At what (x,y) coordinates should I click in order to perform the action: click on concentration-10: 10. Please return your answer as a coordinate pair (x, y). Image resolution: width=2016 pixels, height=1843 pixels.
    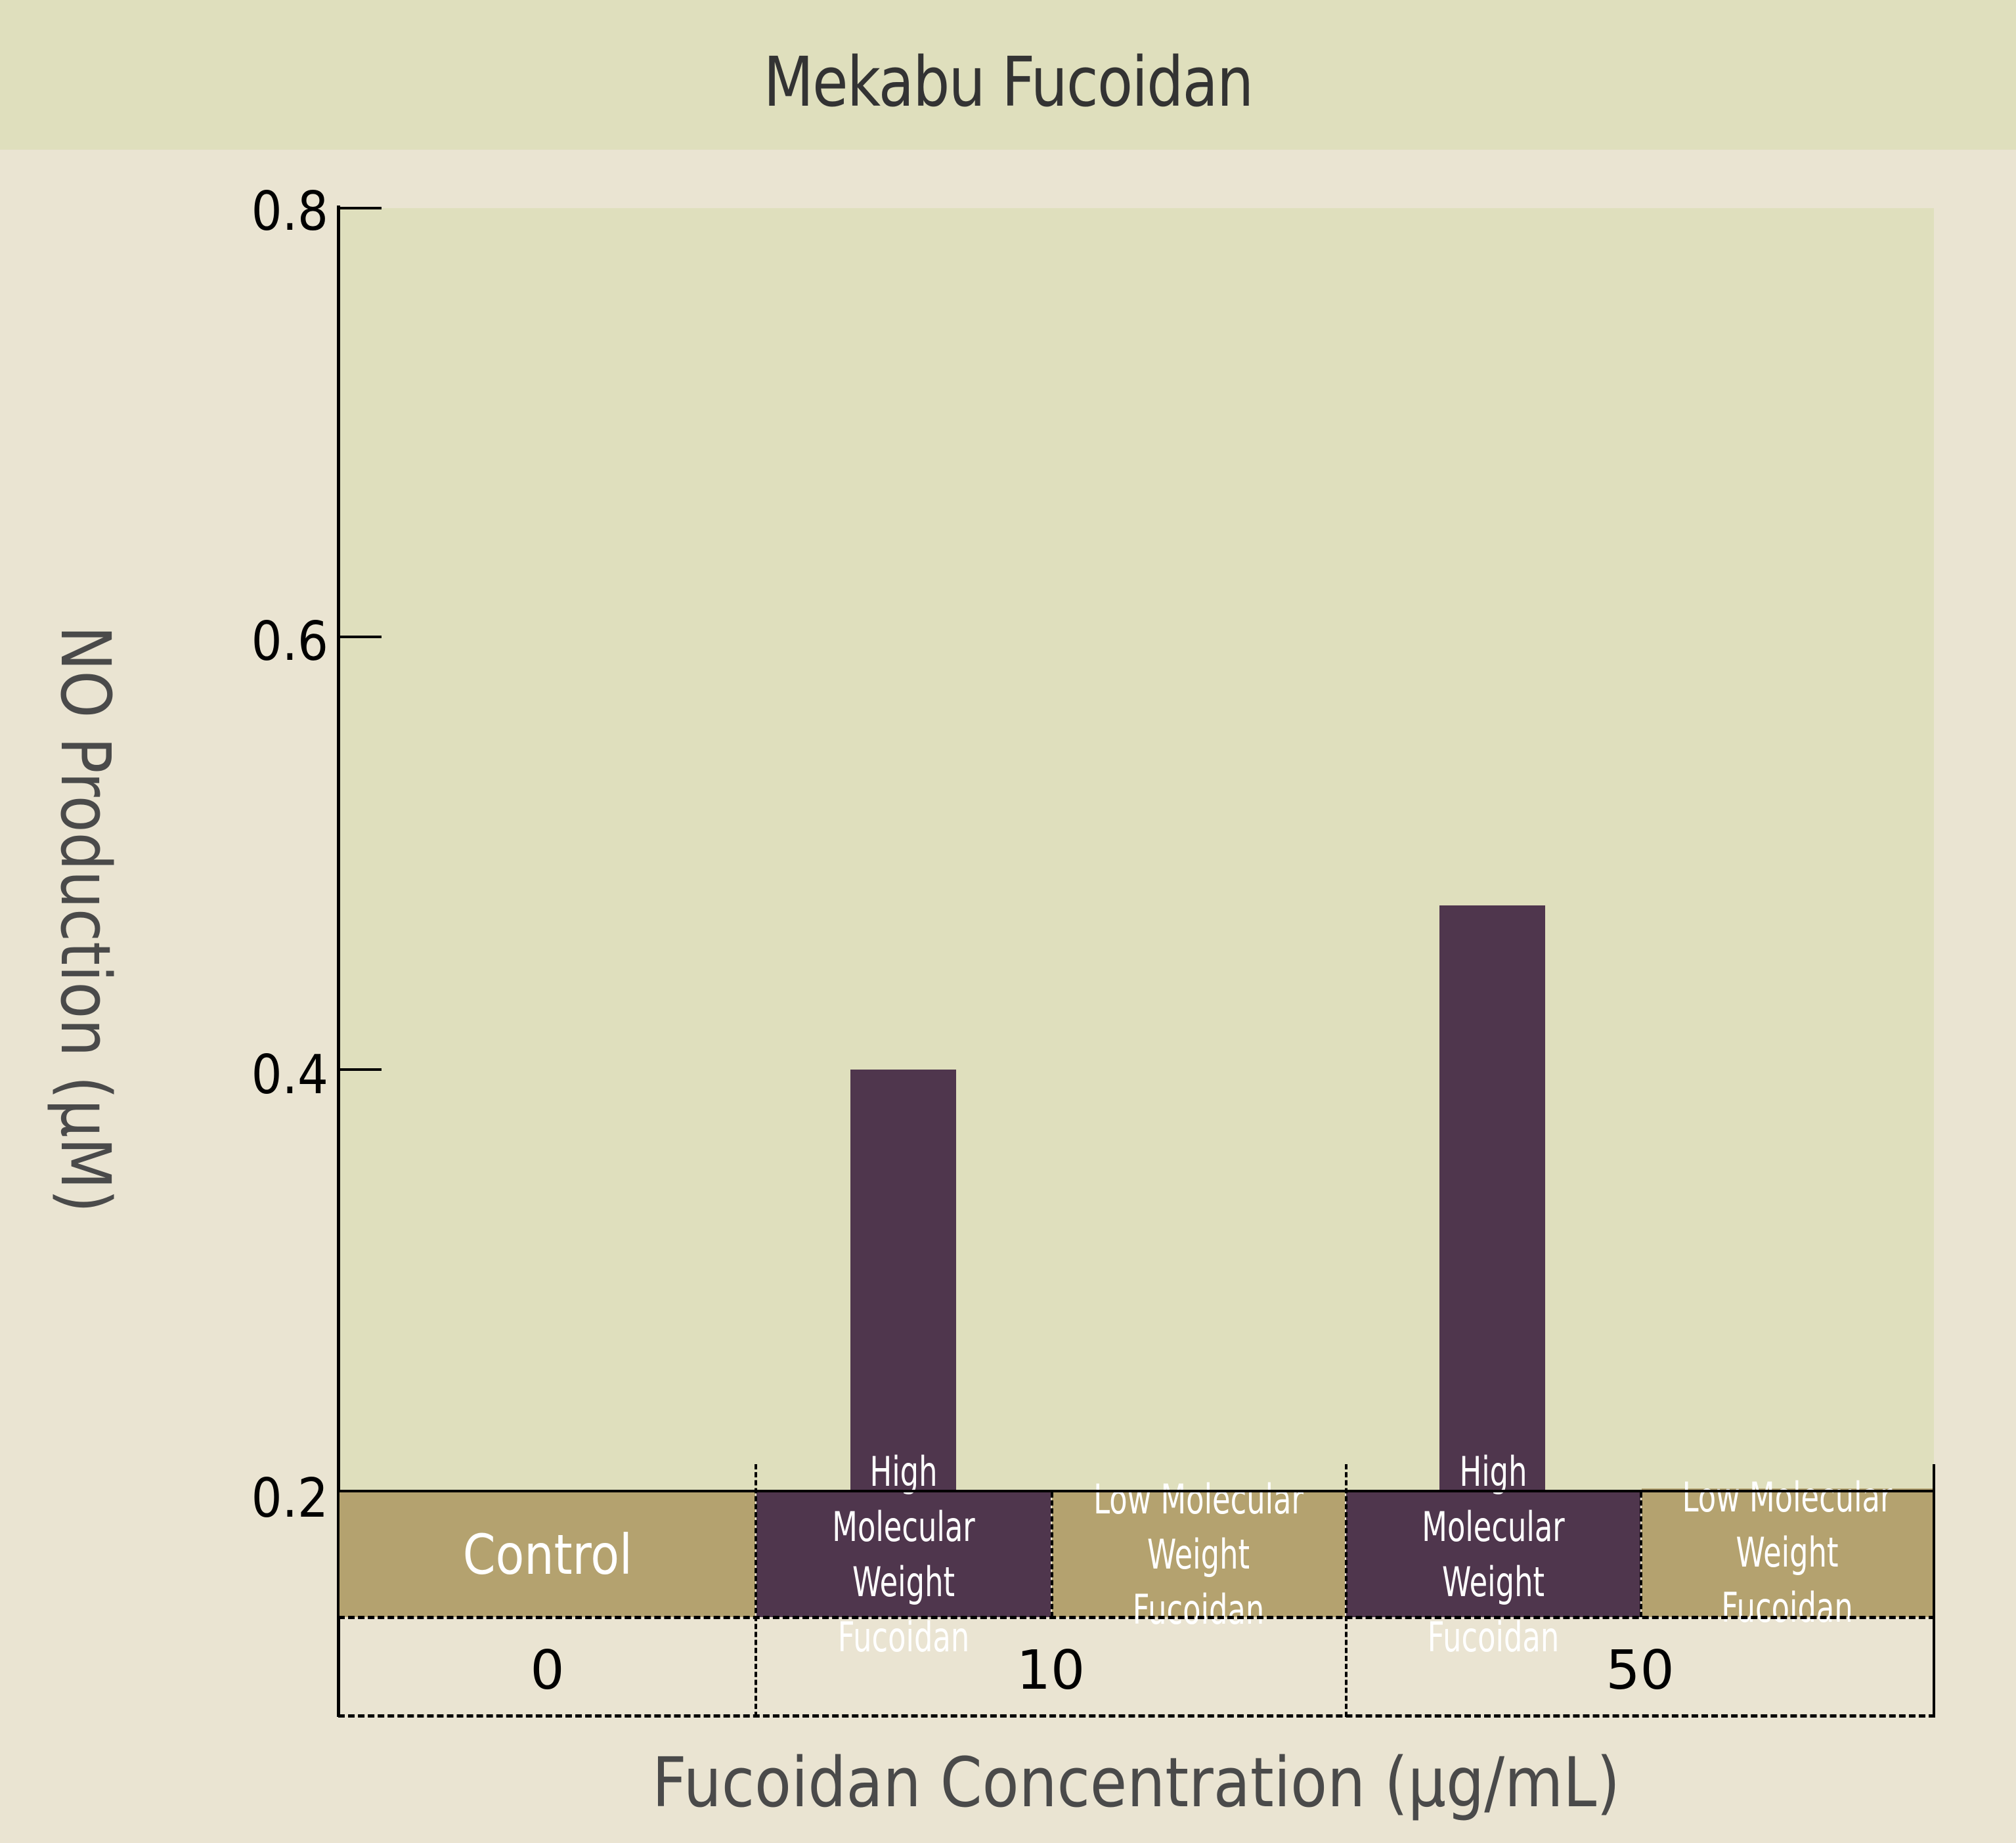
    Looking at the image, I should click on (1050, 1670).